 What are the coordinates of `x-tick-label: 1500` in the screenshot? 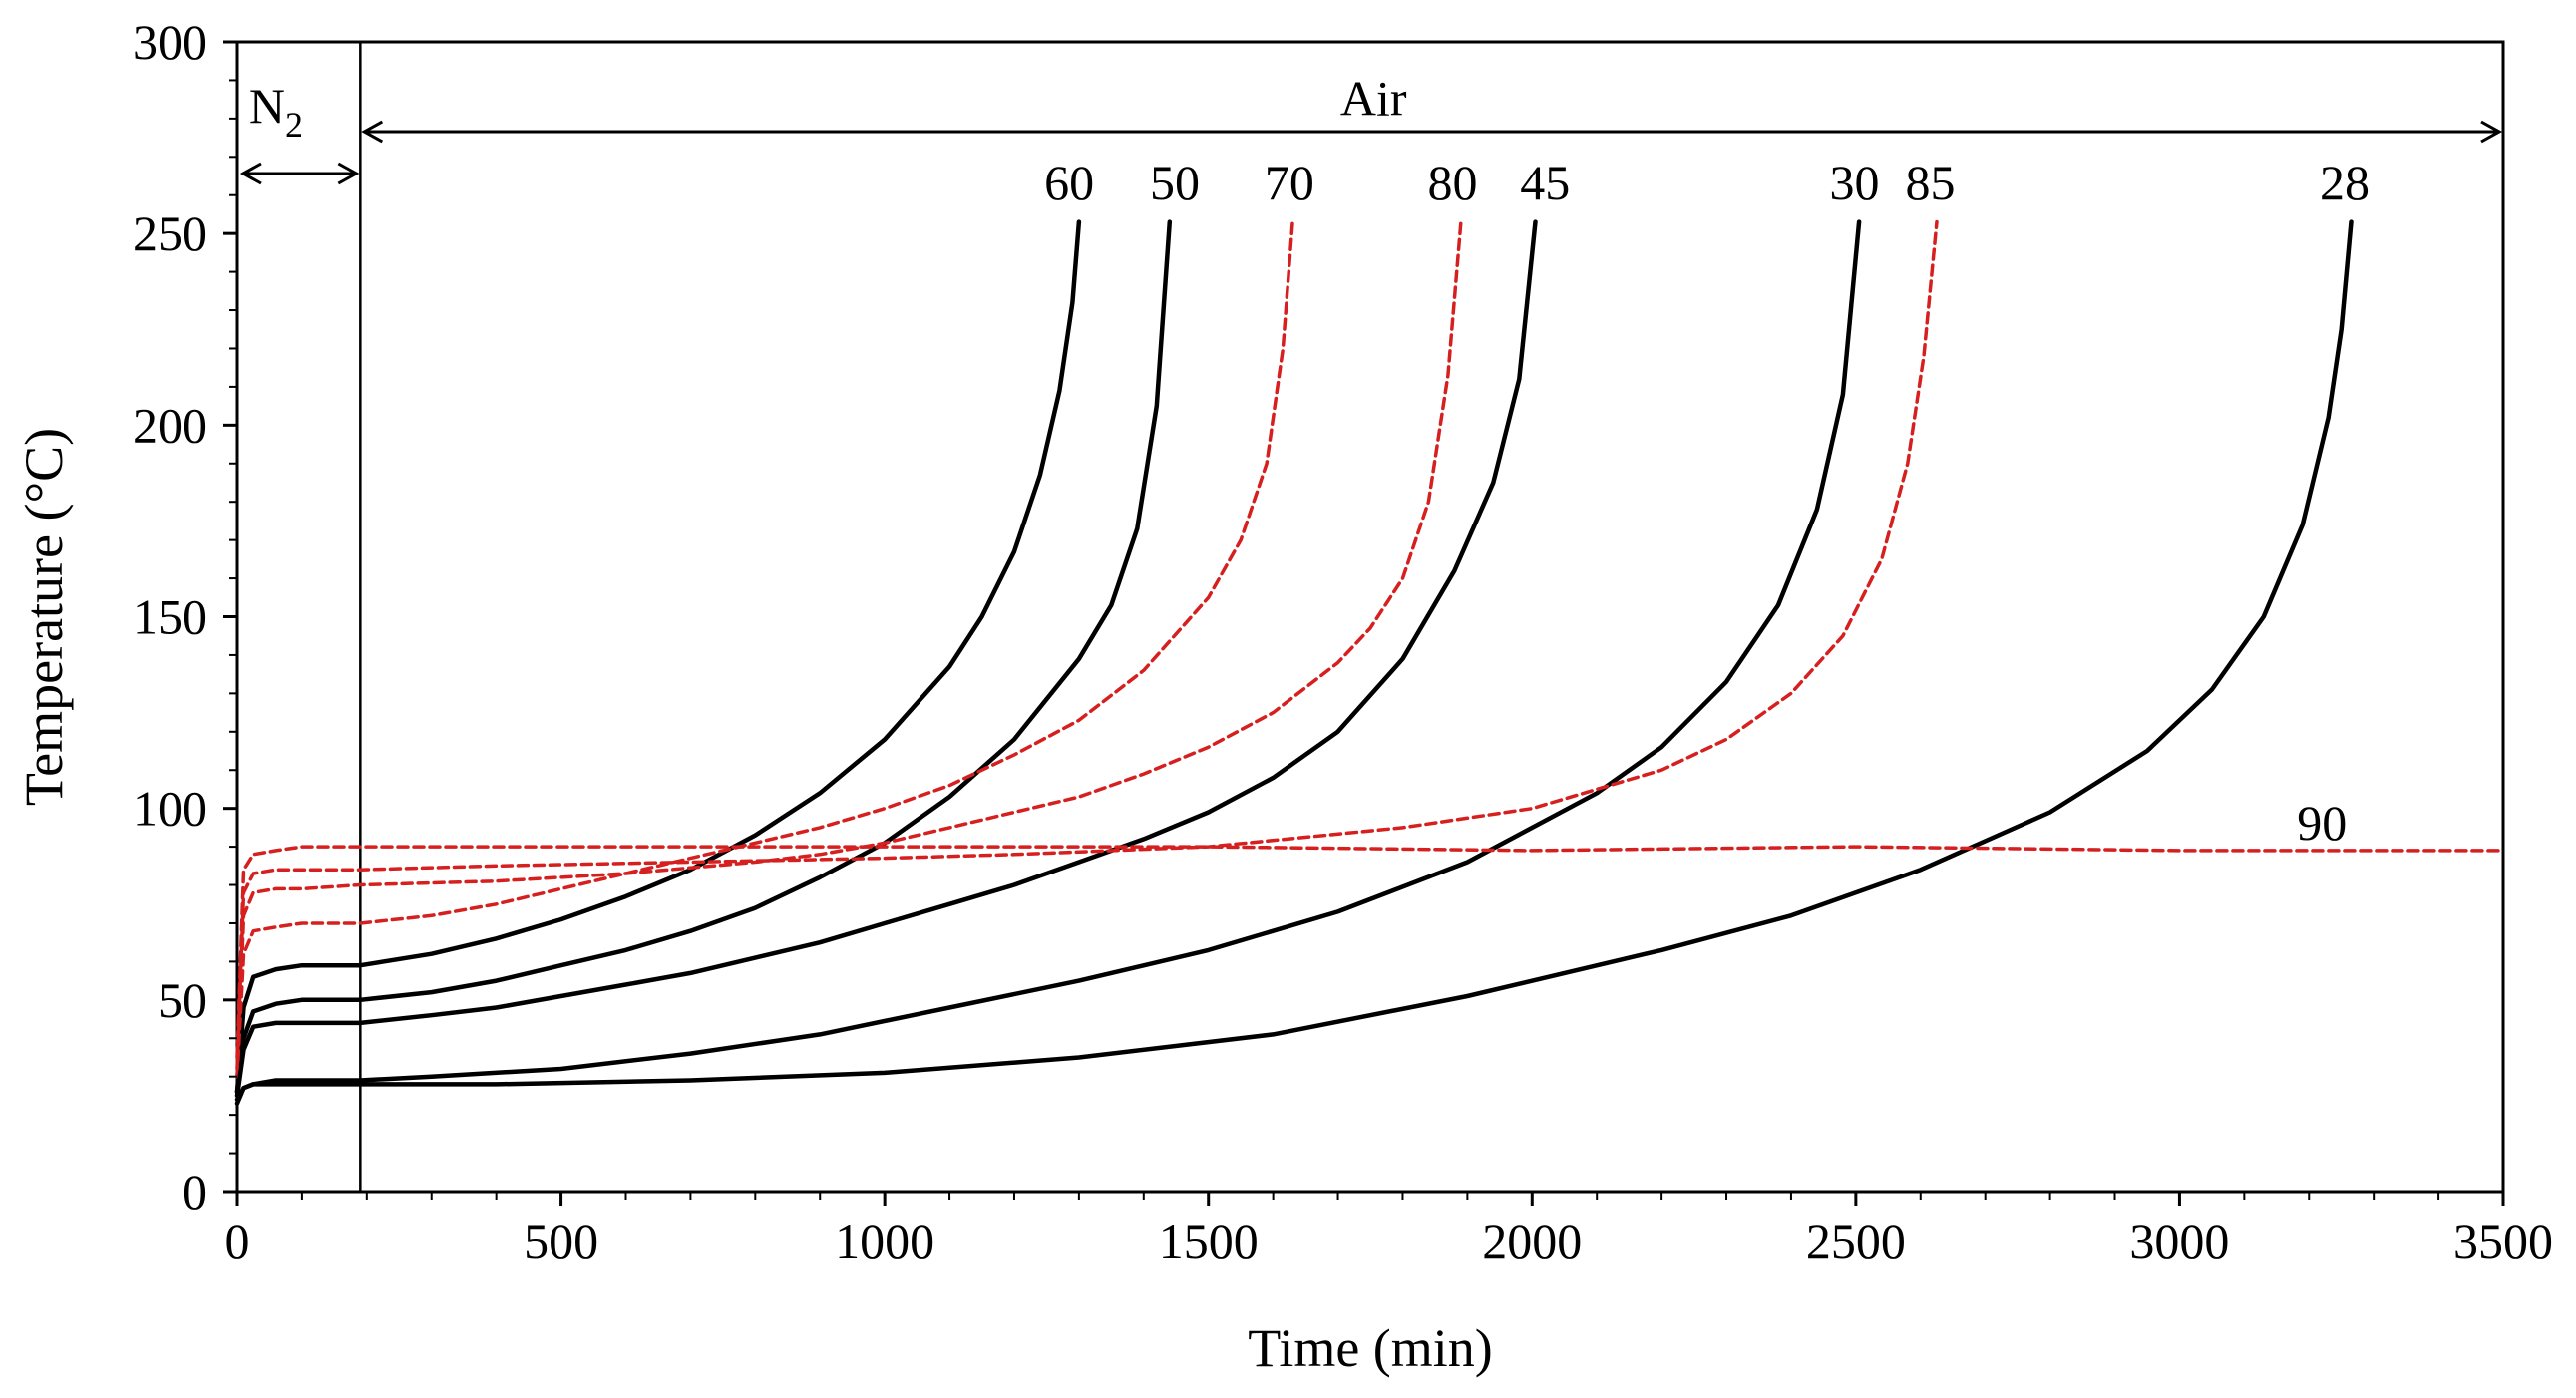 It's located at (1209, 1241).